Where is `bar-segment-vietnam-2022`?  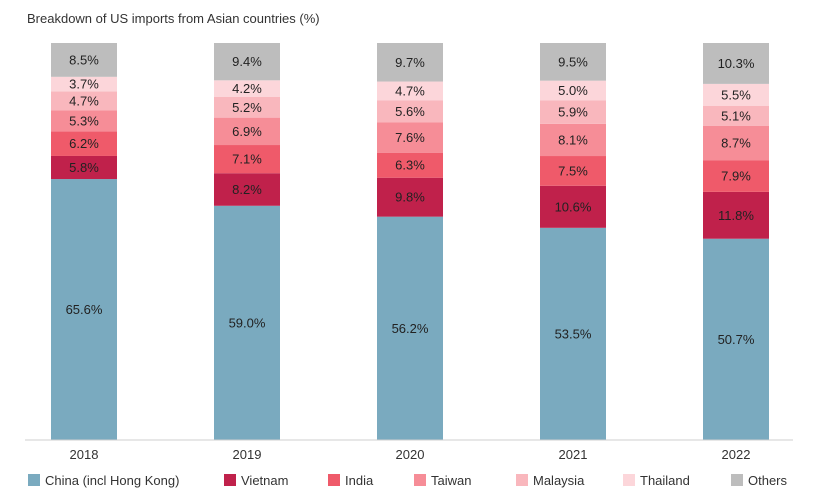
bar-segment-vietnam-2022 is located at coordinates (736, 215).